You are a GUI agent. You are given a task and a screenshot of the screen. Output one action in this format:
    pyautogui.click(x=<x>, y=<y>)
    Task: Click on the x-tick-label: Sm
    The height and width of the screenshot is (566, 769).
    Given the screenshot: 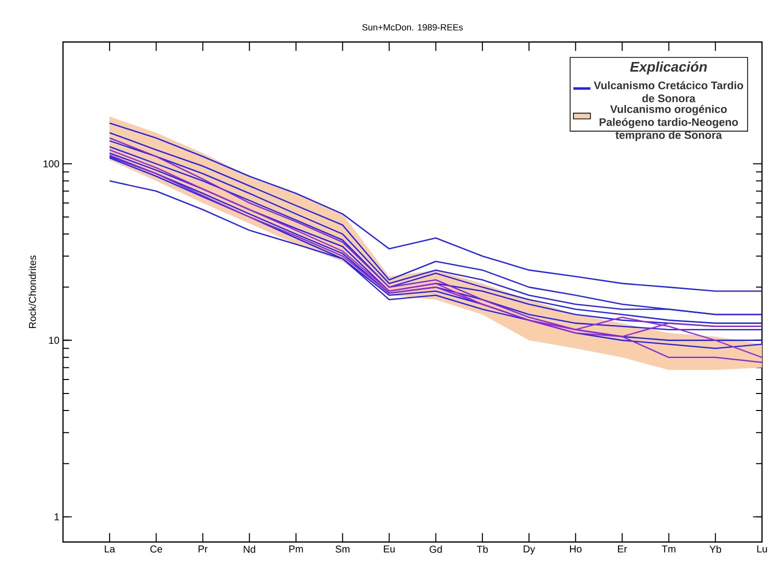 What is the action you would take?
    pyautogui.click(x=343, y=549)
    